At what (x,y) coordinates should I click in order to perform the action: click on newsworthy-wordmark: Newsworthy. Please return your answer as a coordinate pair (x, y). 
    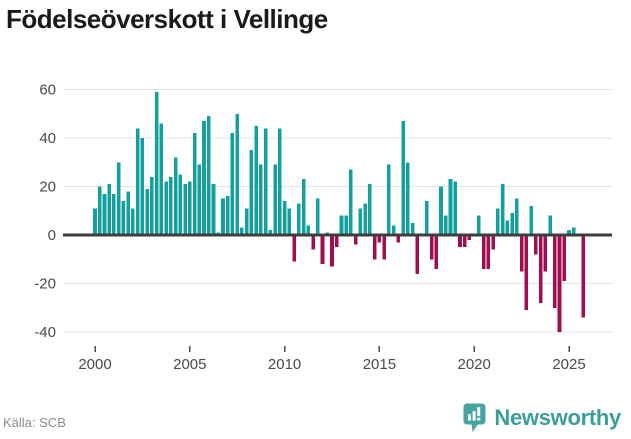
    Looking at the image, I should click on (557, 417).